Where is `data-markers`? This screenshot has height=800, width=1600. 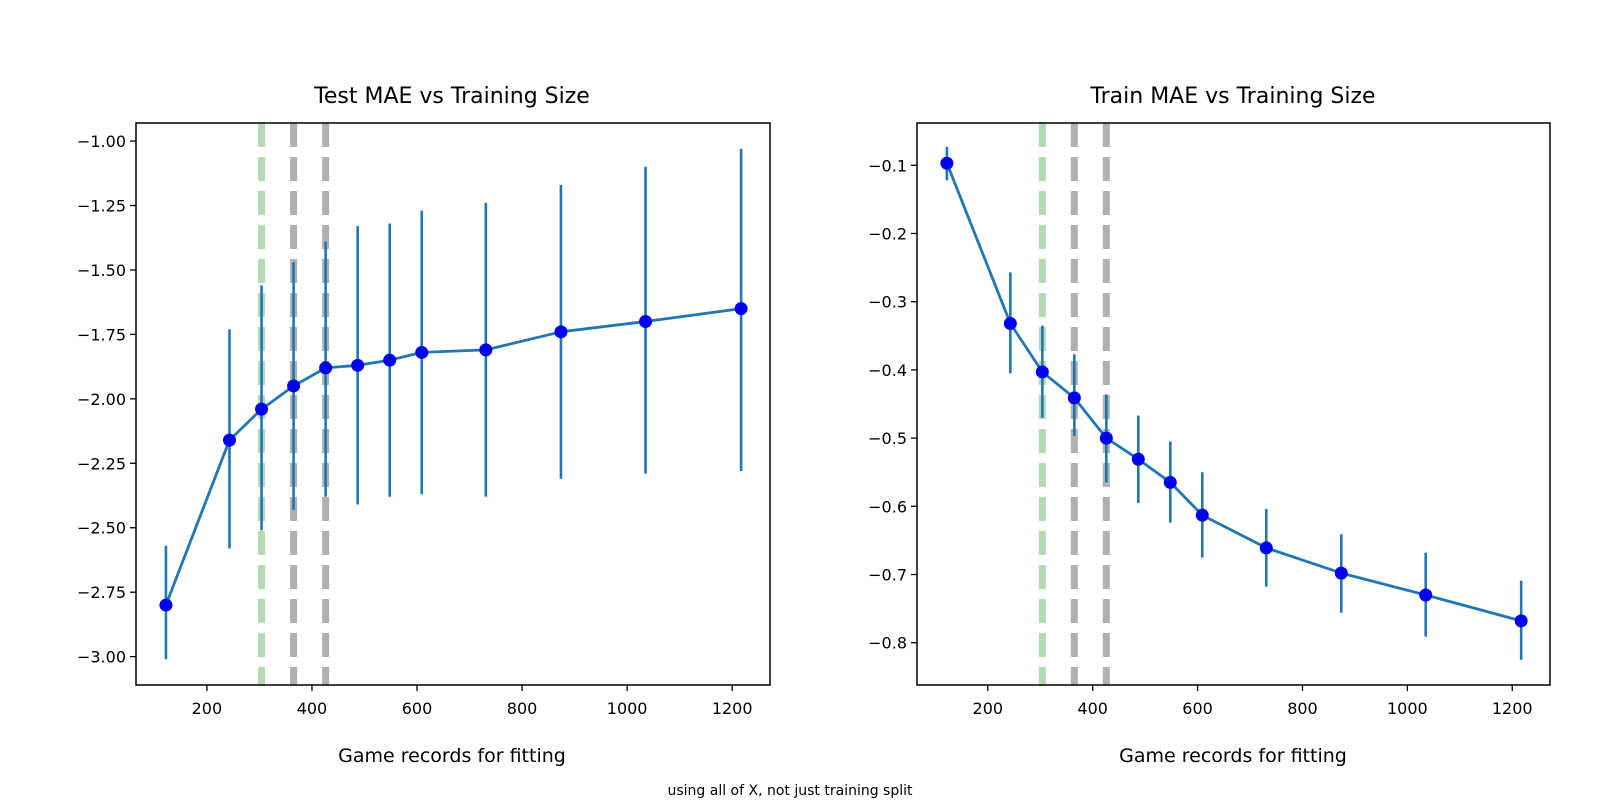 data-markers is located at coordinates (453, 457).